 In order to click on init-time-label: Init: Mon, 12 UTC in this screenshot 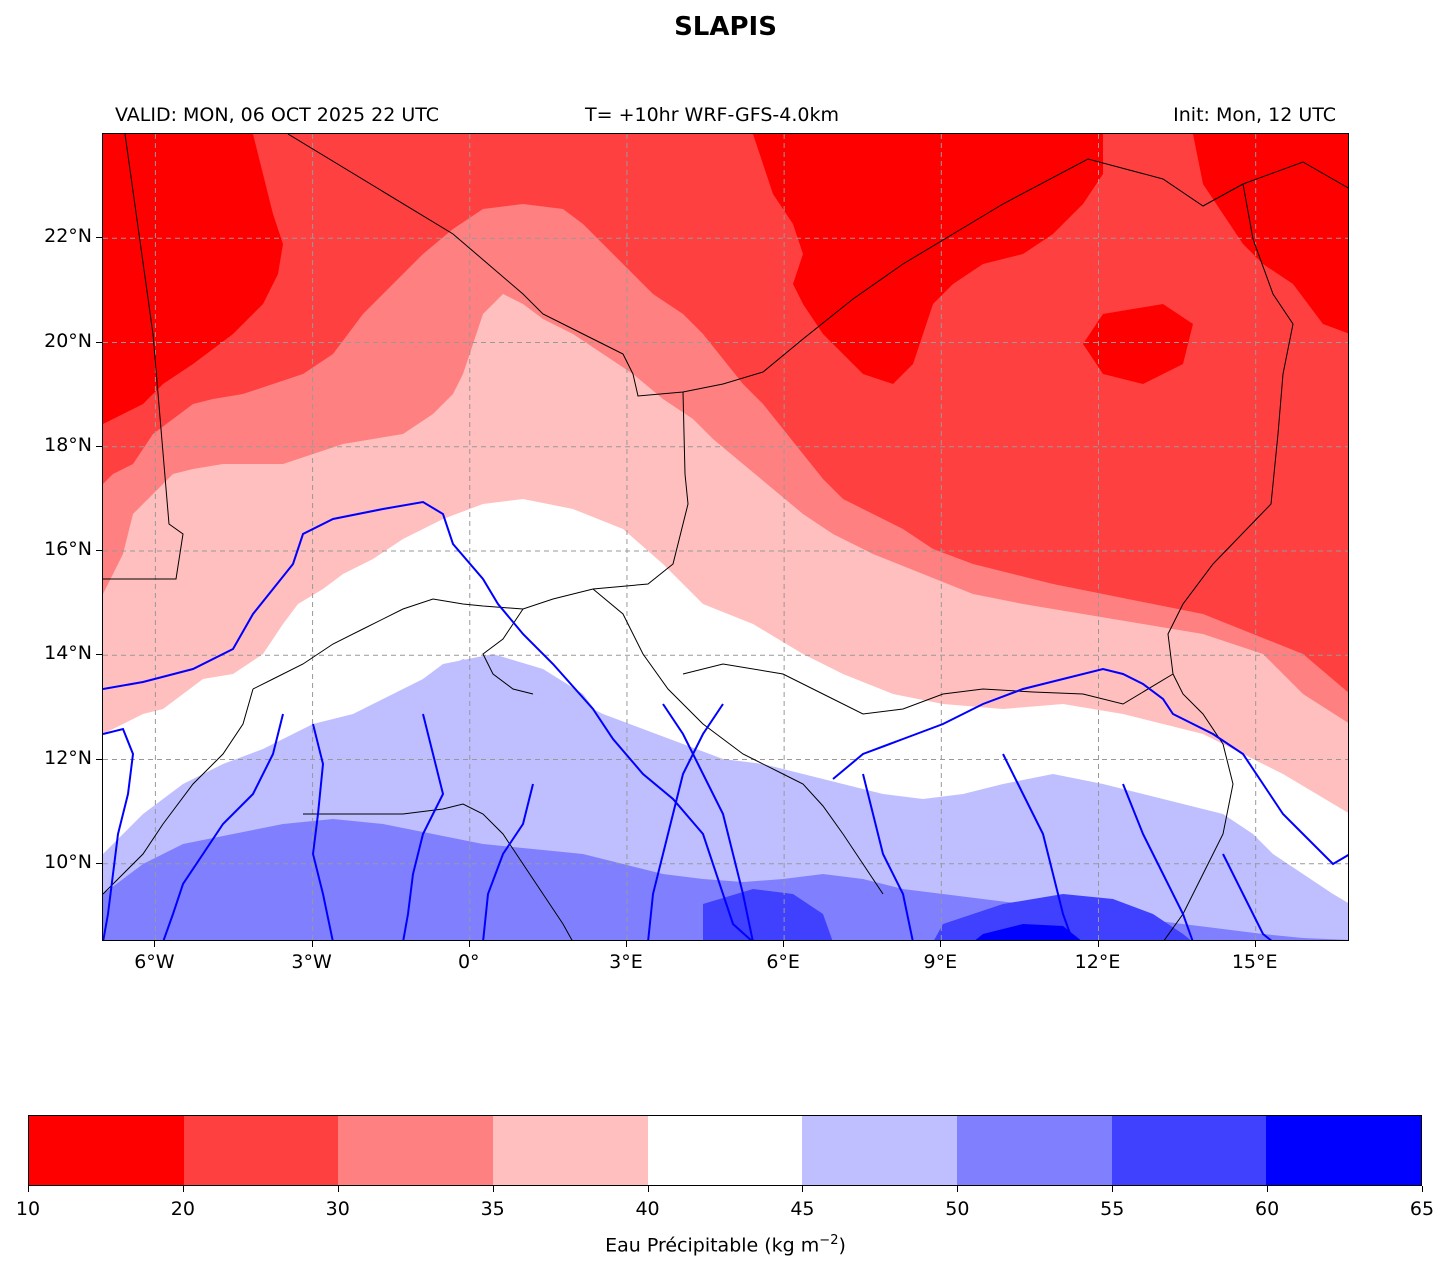, I will do `click(1254, 115)`.